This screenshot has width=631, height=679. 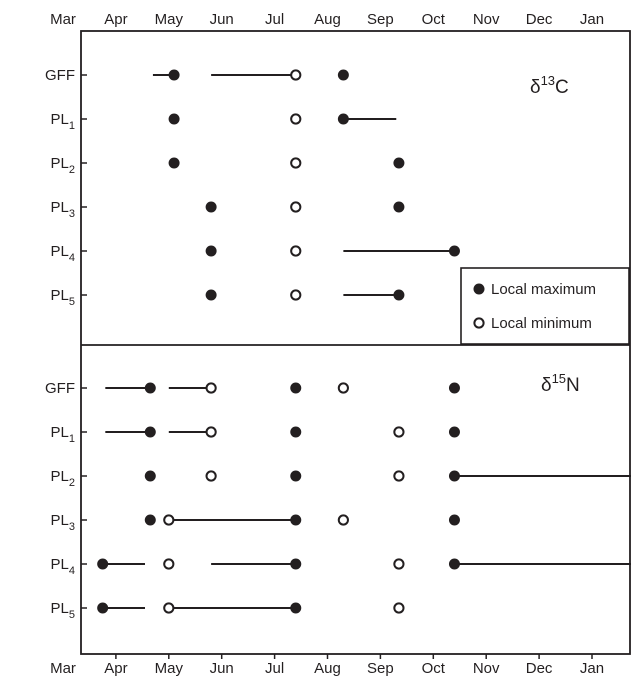 What do you see at coordinates (486, 19) in the screenshot?
I see `top-month-label: Nov` at bounding box center [486, 19].